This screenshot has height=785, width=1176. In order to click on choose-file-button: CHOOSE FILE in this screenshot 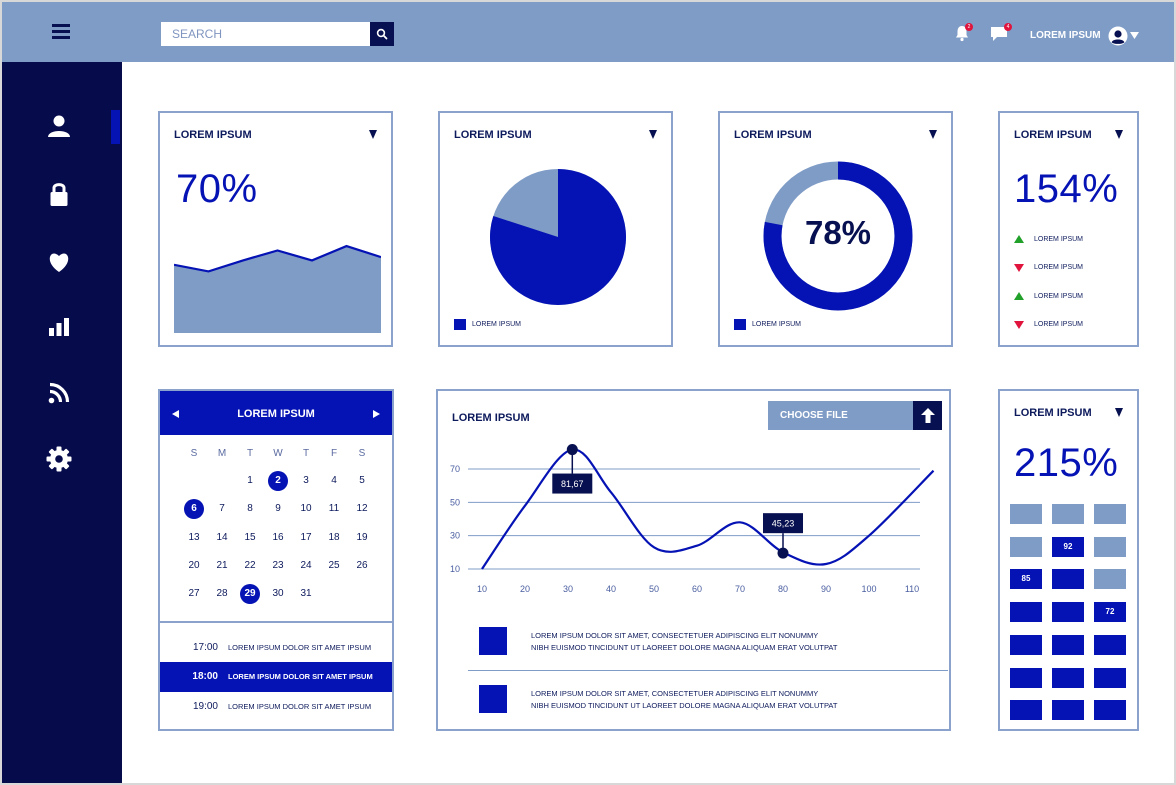, I will do `click(855, 415)`.